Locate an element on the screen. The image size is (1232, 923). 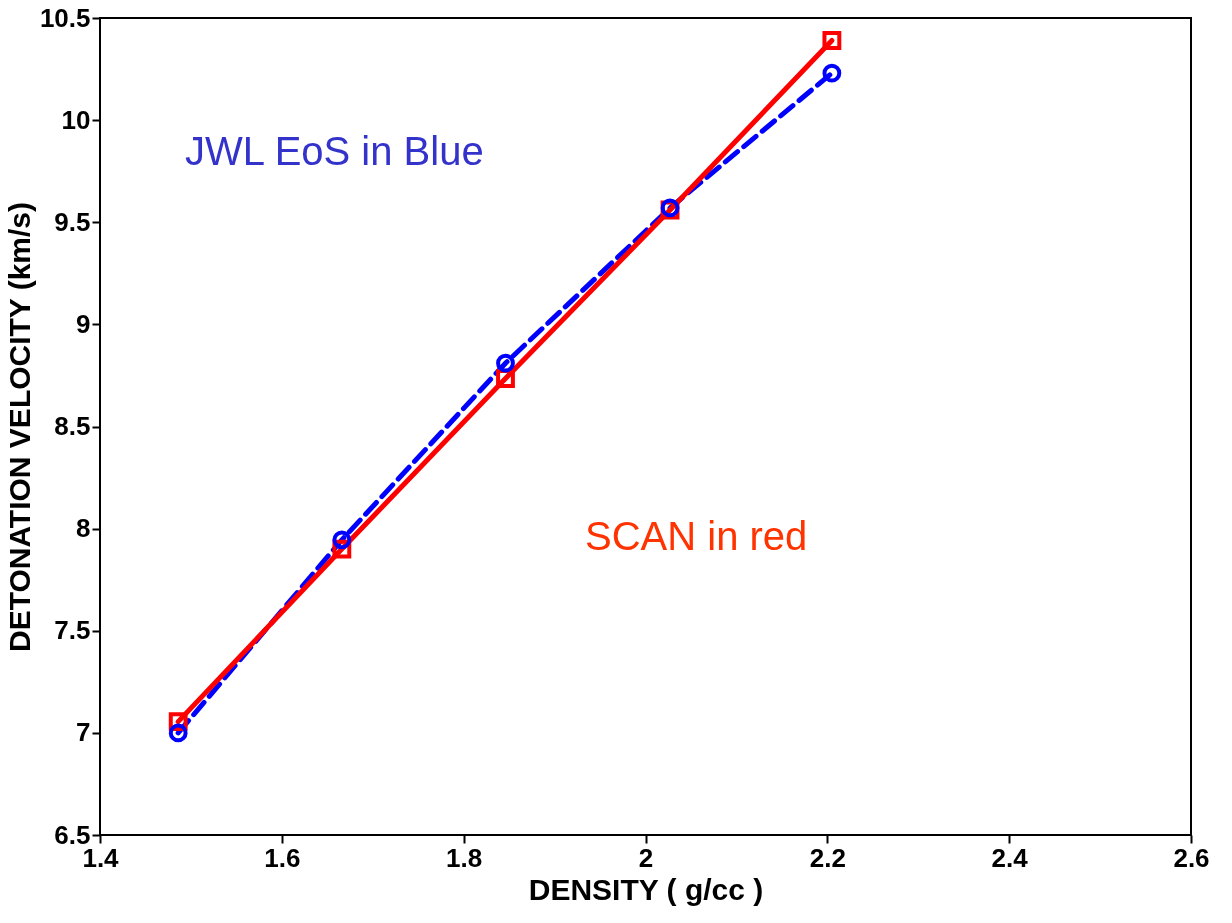
y-tick-label: 9 is located at coordinates (83, 323).